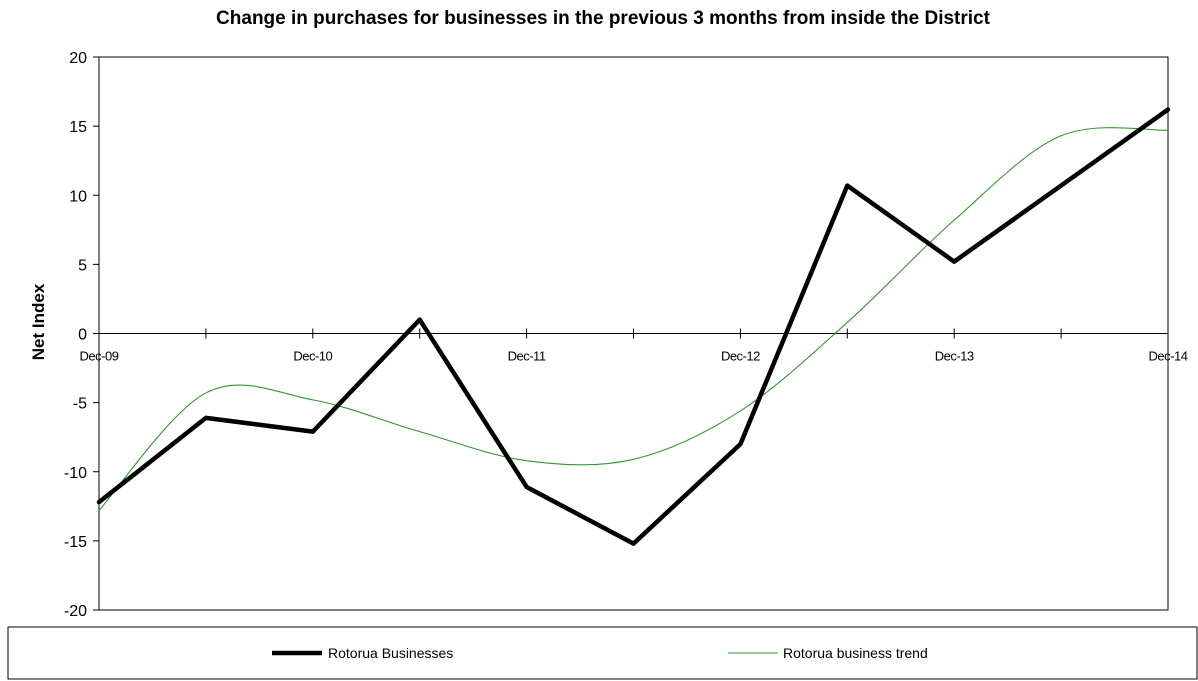  Describe the element at coordinates (99, 356) in the screenshot. I see `x-tick-label: Dec-09` at that location.